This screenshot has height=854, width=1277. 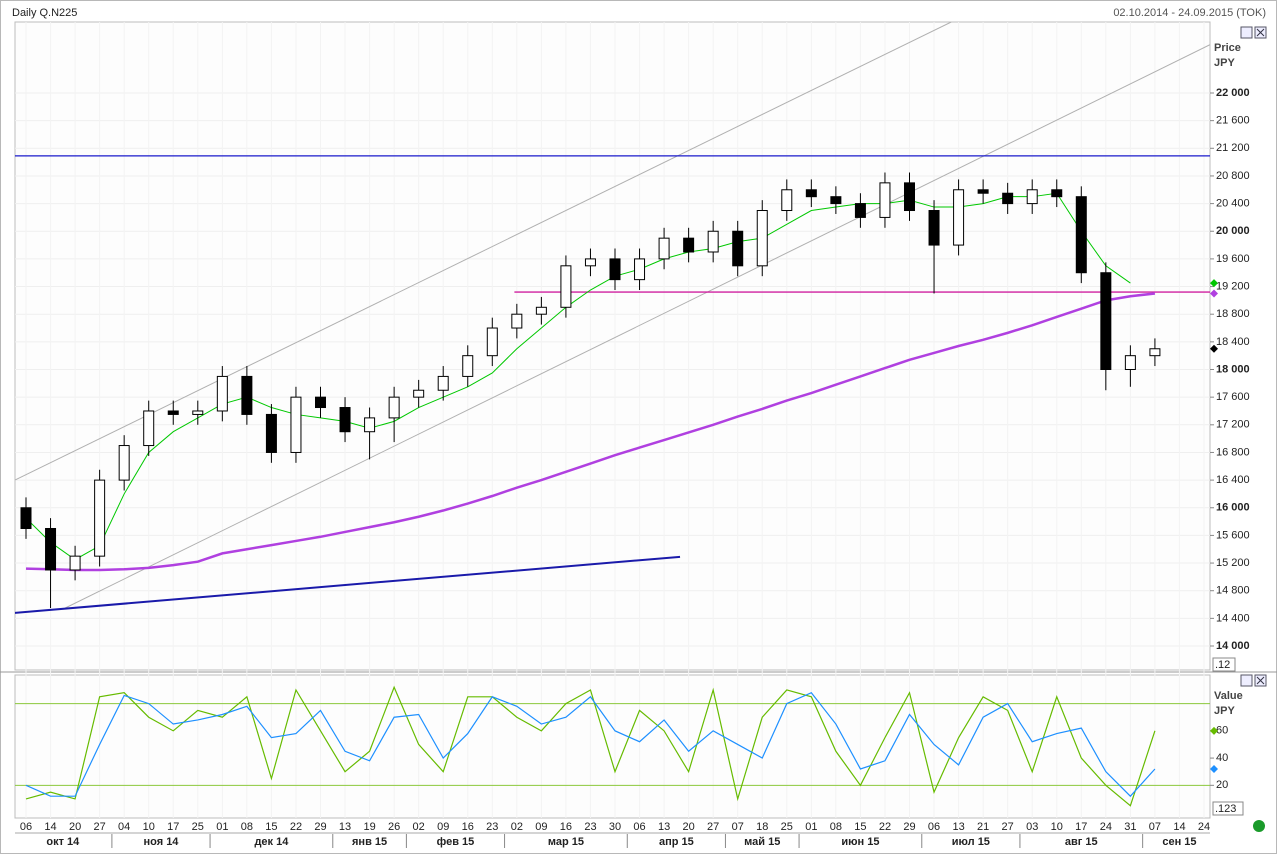 I want to click on x-tick-label: 03, so click(x=1032, y=827).